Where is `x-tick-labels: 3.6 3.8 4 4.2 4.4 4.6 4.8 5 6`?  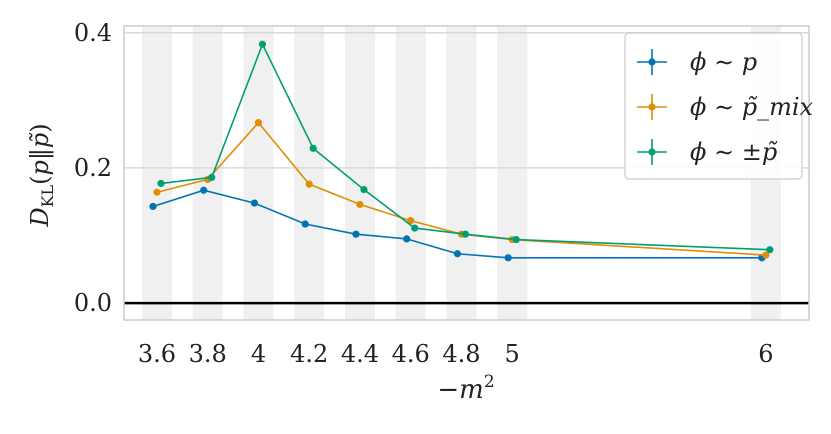
x-tick-labels: 3.6 3.8 4 4.2 4.4 4.6 4.8 5 6 is located at coordinates (456, 354).